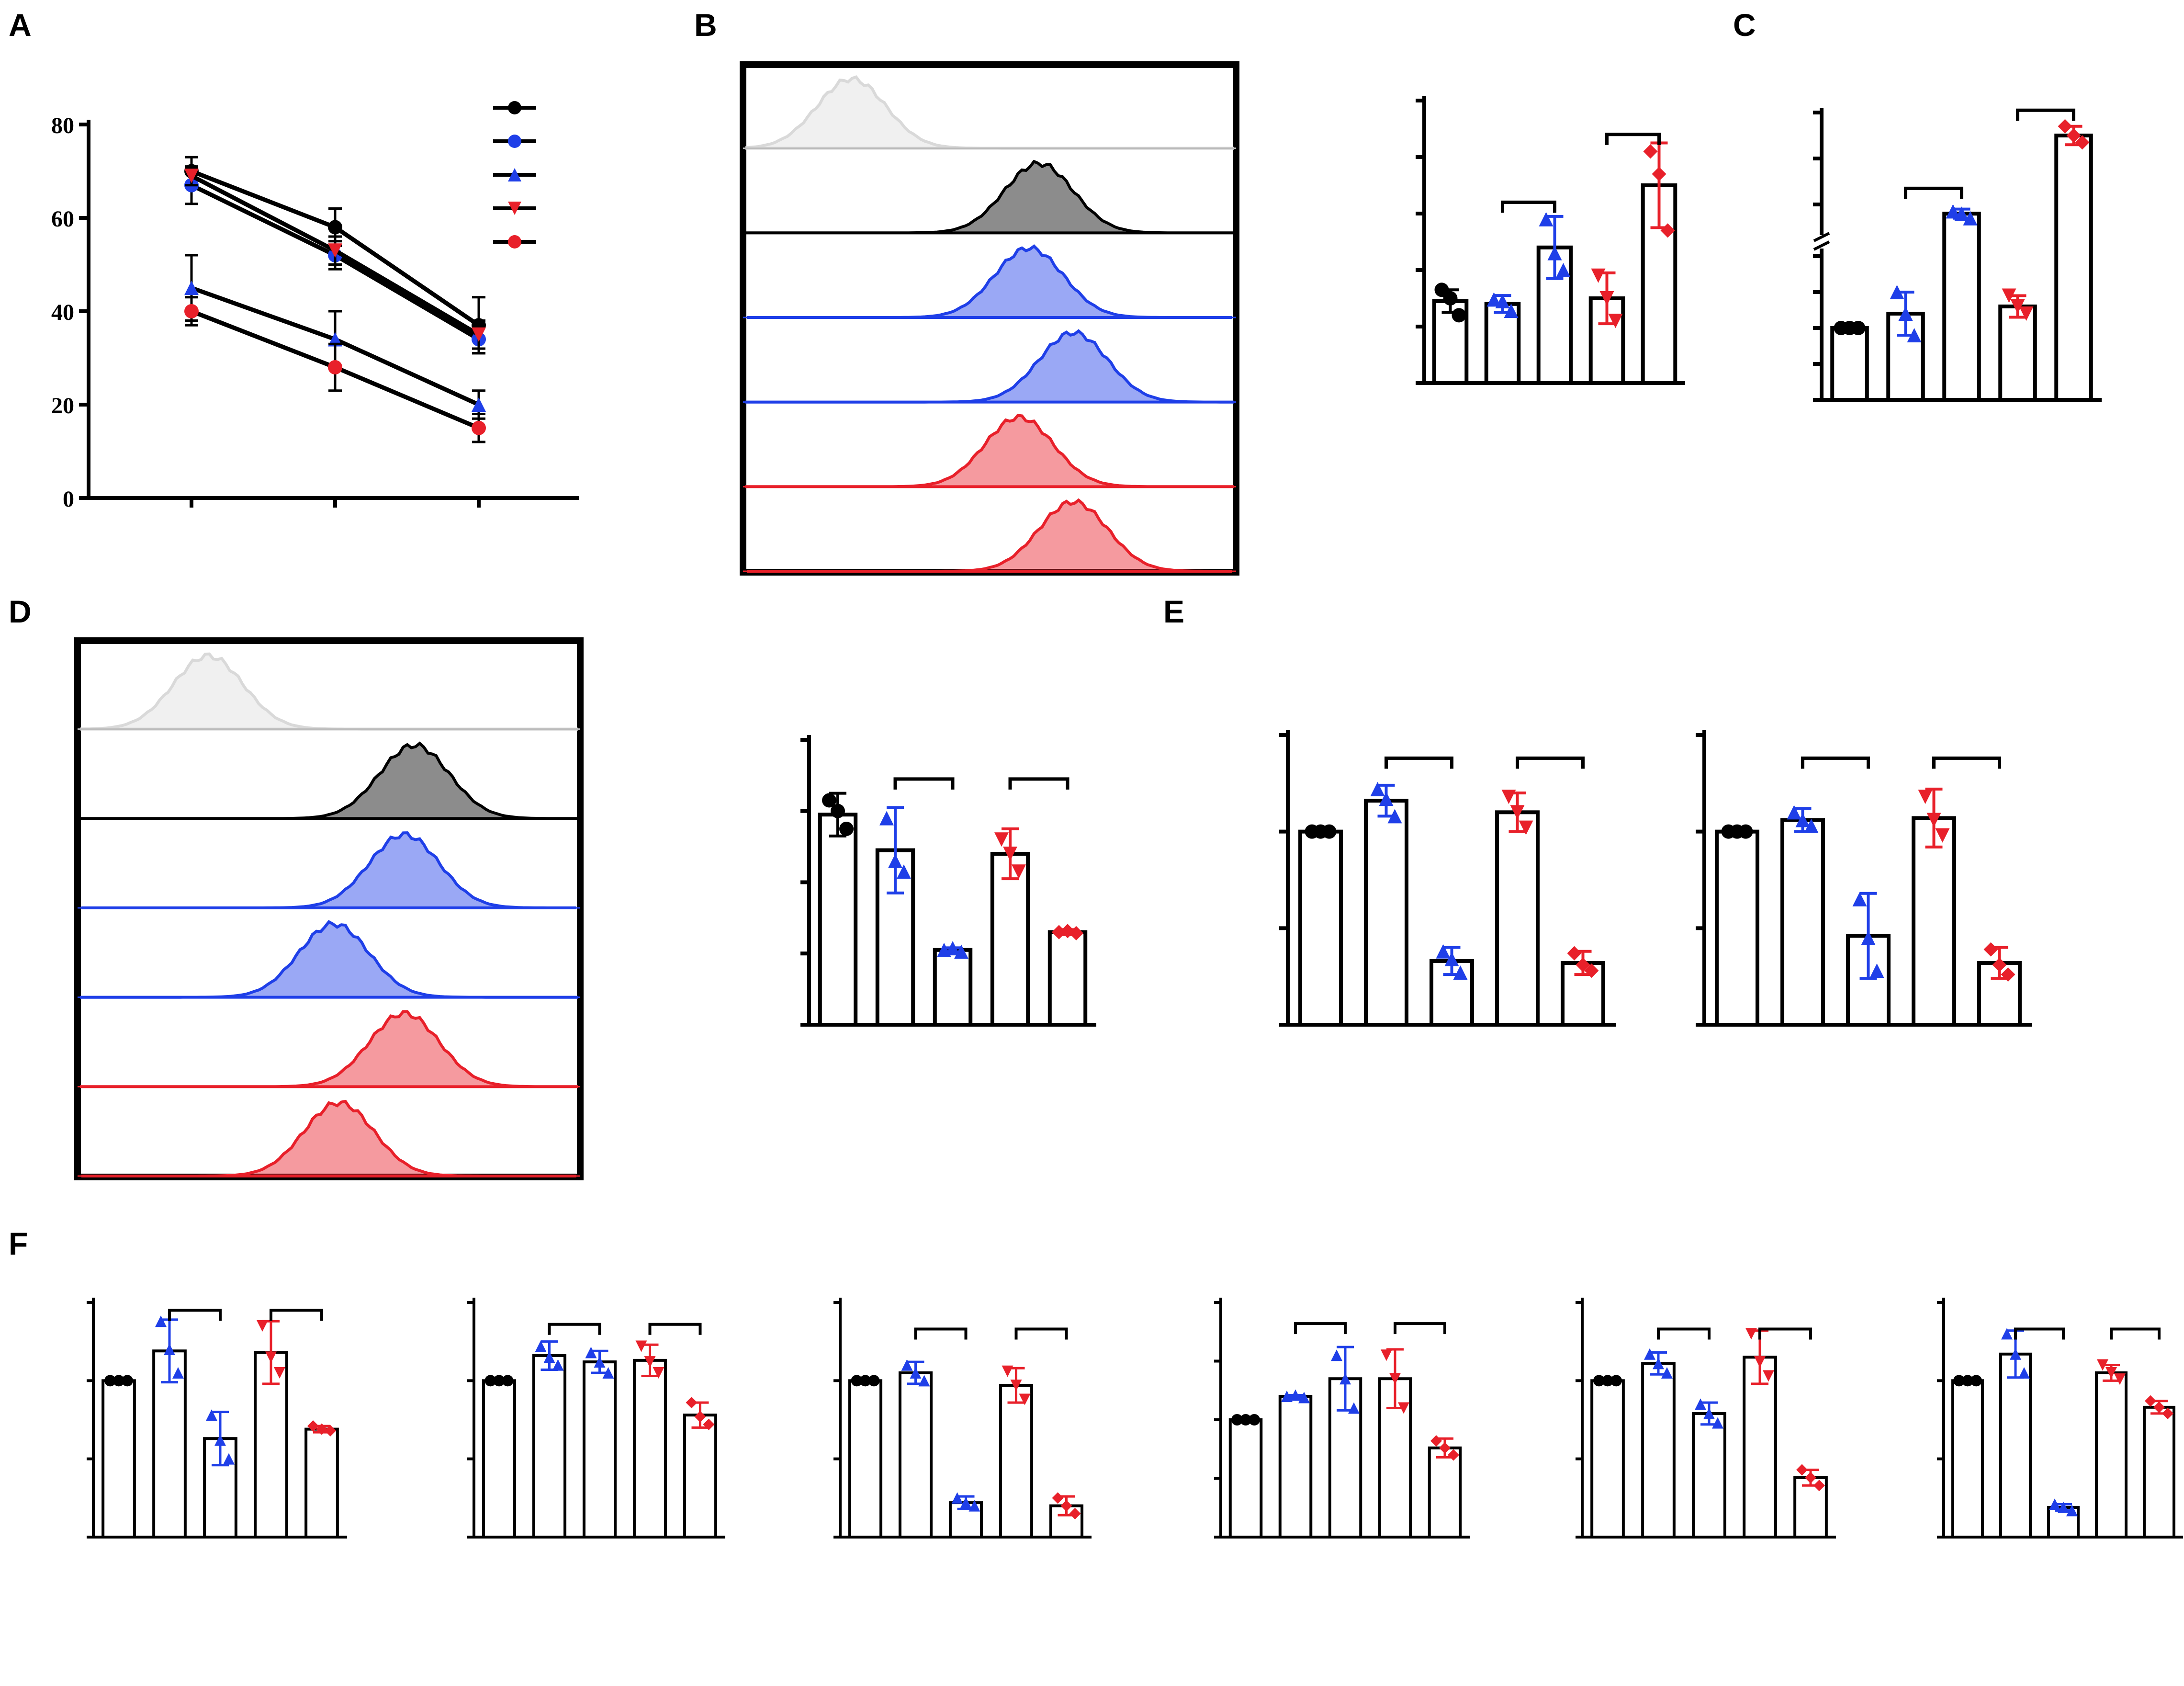 The image size is (2184, 1686). I want to click on panel-letter-D: D, so click(21, 611).